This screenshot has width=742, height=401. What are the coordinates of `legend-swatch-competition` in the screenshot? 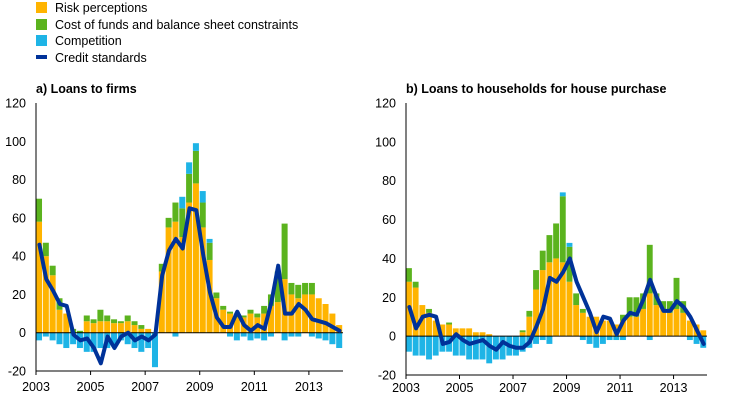 It's located at (41, 40).